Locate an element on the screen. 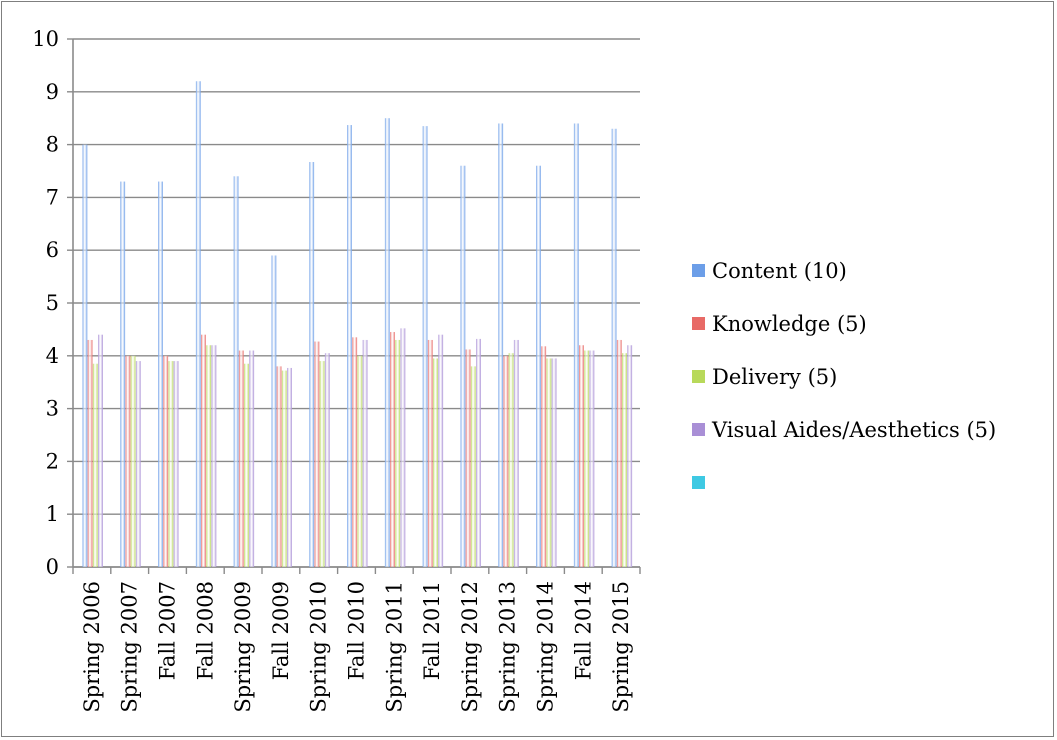  x-tick-label-5: Fall 2009 is located at coordinates (281, 630).